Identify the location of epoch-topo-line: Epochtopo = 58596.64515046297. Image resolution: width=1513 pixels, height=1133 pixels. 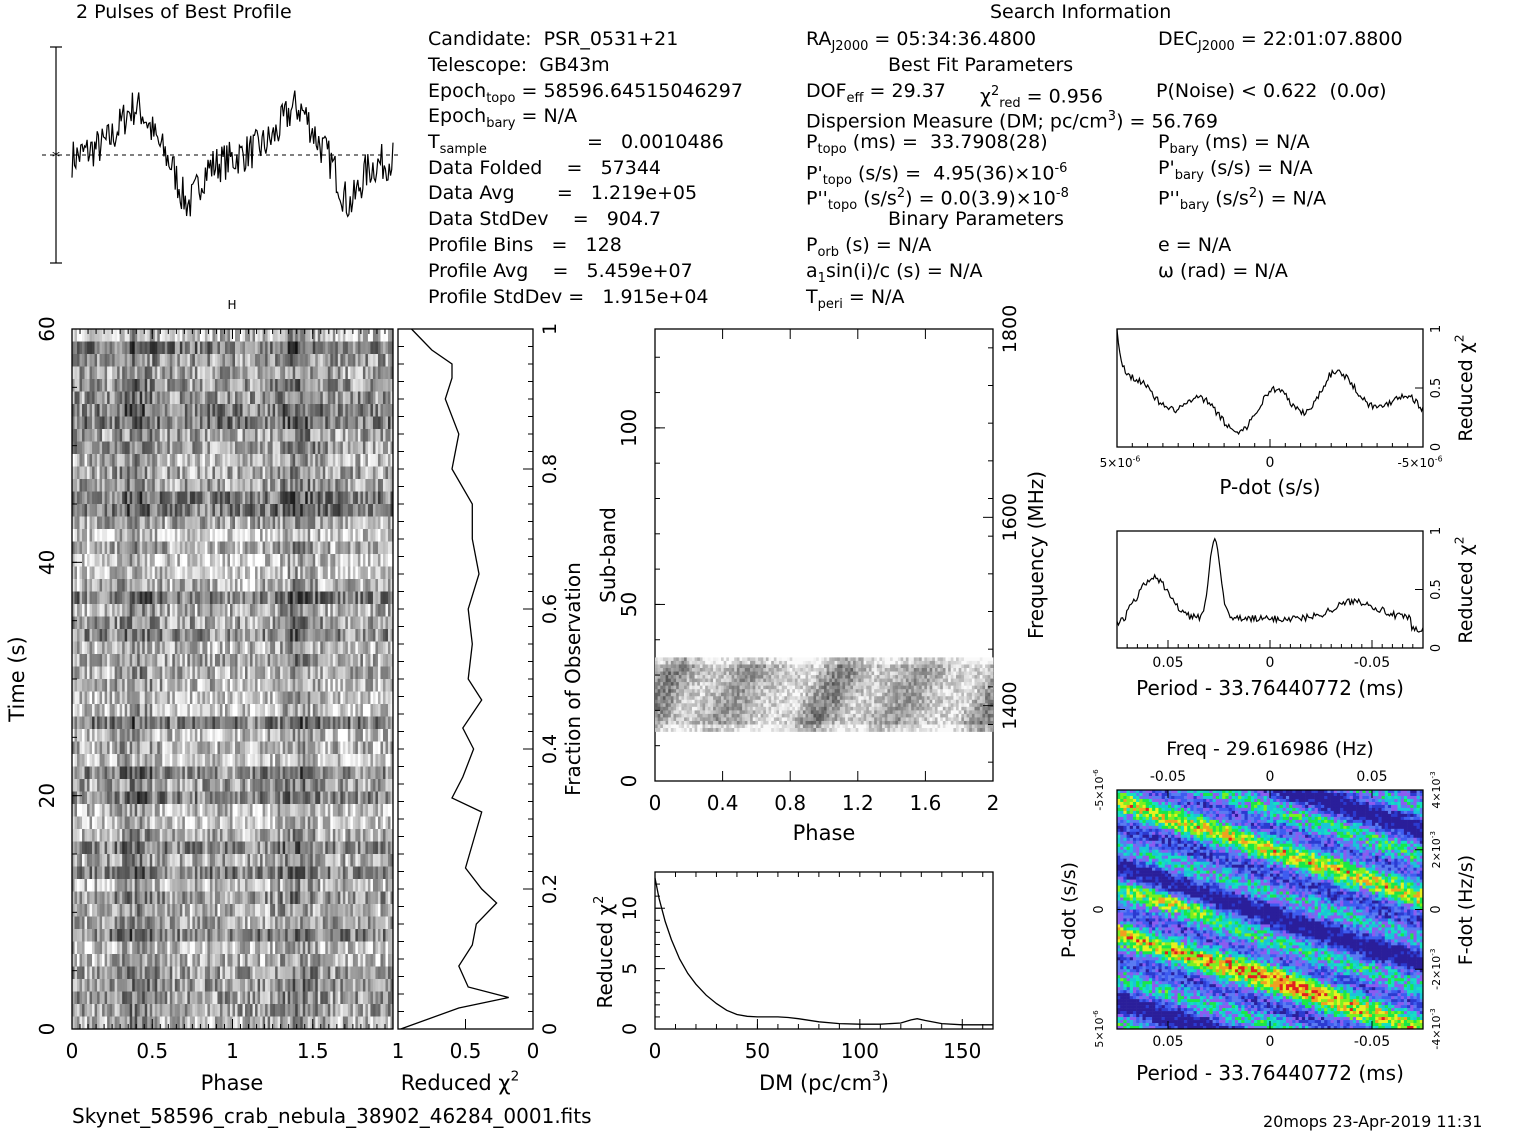
(585, 93).